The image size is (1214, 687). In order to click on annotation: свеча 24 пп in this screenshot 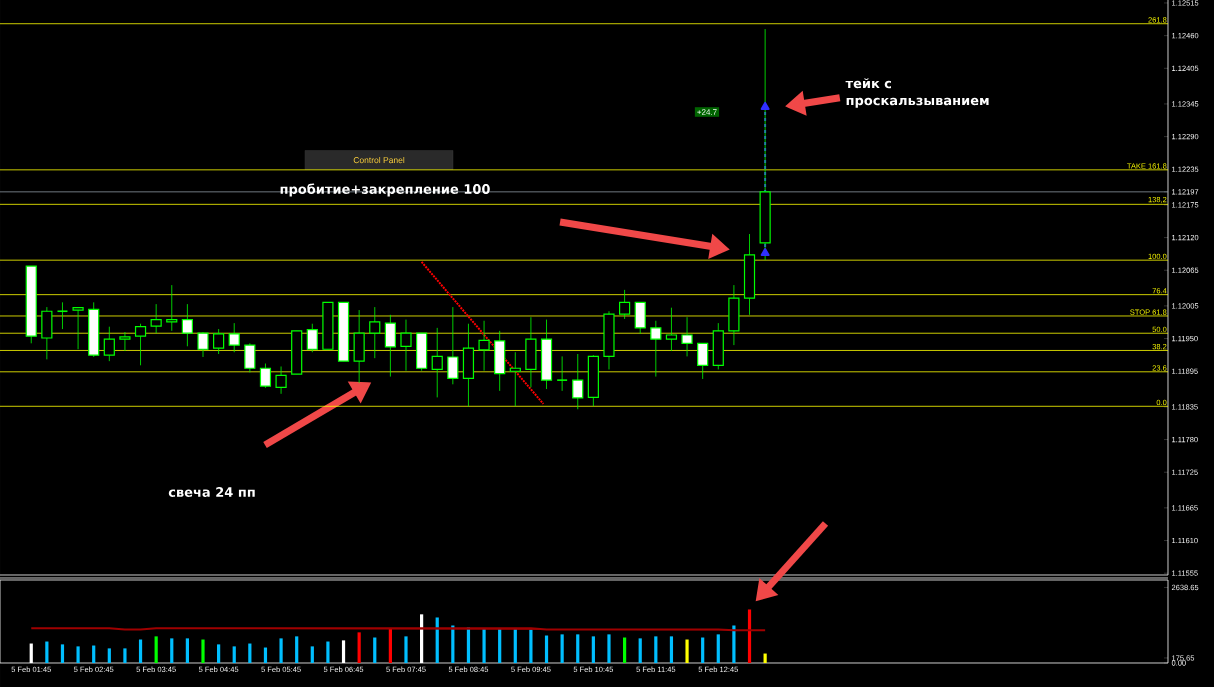, I will do `click(211, 492)`.